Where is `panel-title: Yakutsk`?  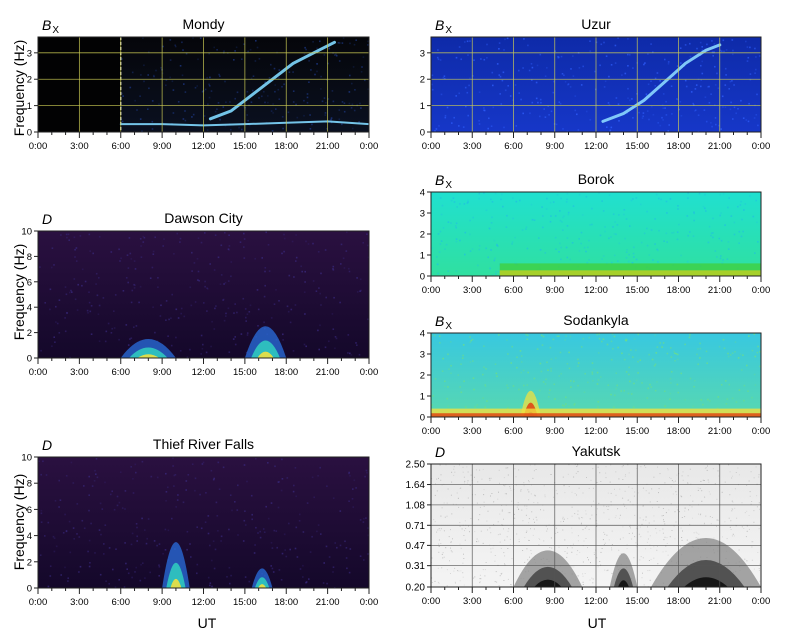
panel-title: Yakutsk is located at coordinates (597, 451).